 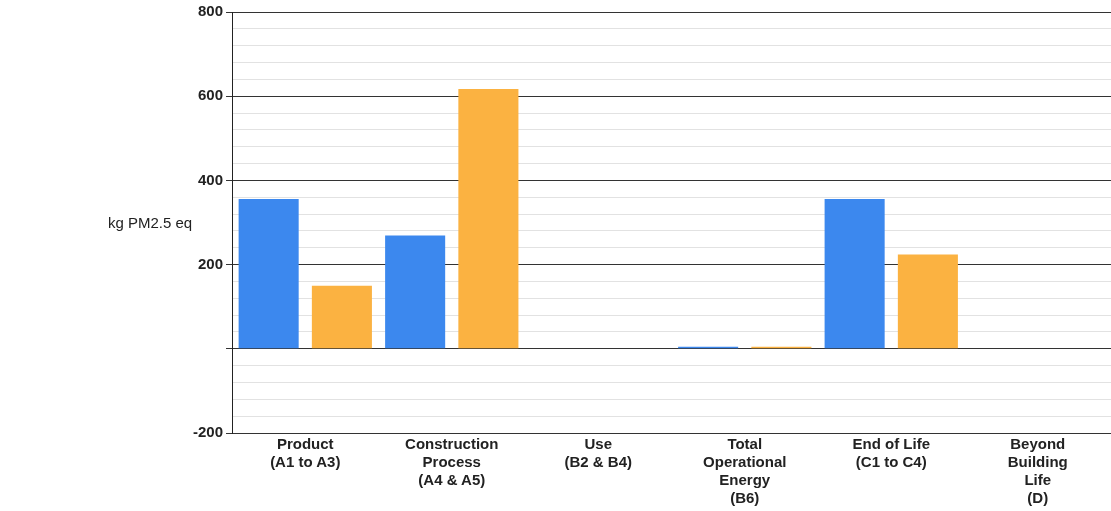 What do you see at coordinates (150, 222) in the screenshot?
I see `y-axis-title: kg PM2.5 eq` at bounding box center [150, 222].